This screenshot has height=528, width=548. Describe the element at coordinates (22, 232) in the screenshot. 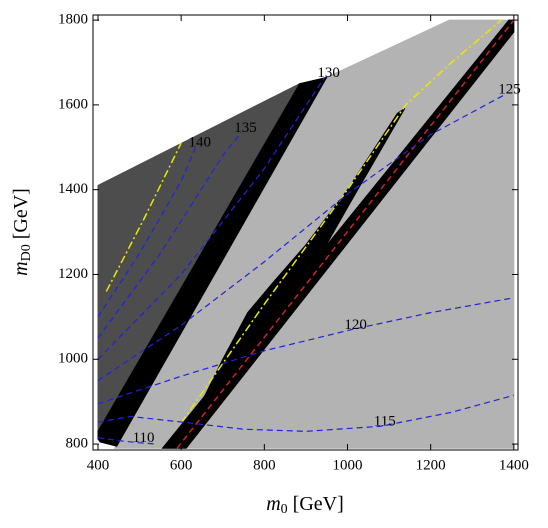

I see `y-axis-label: mD0[GeV]` at that location.